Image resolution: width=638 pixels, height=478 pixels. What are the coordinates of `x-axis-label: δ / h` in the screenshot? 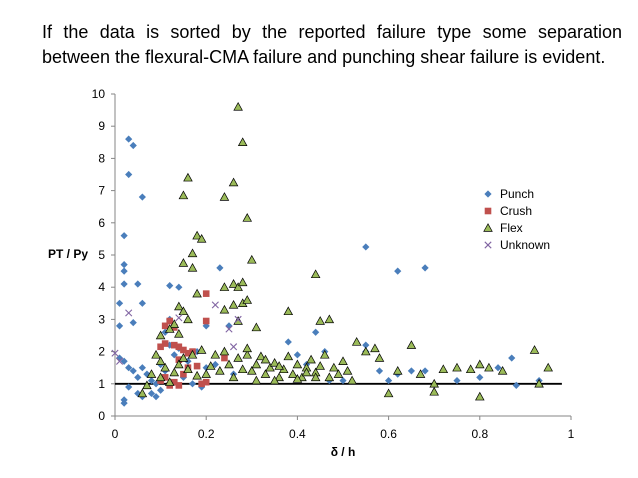 It's located at (343, 452).